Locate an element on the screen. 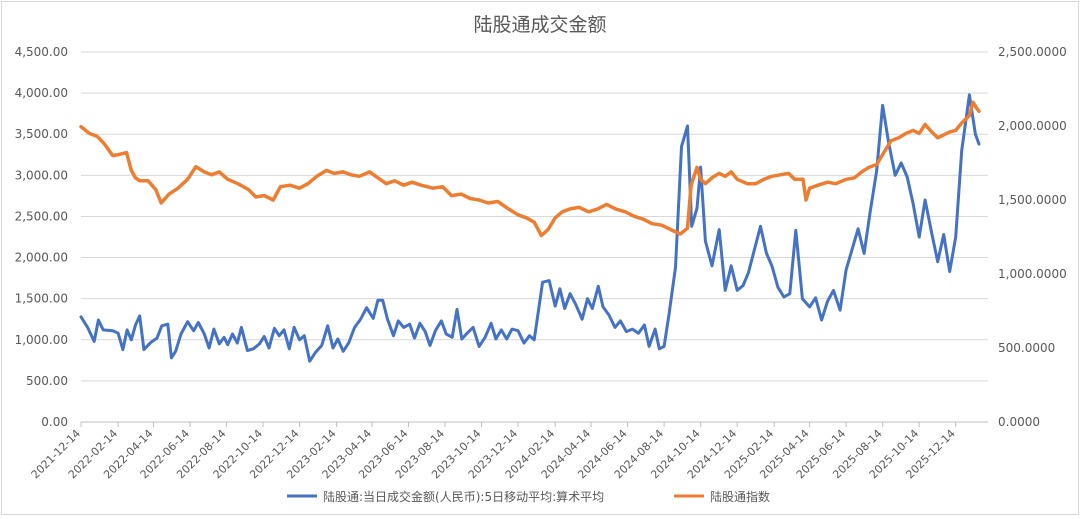 Image resolution: width=1080 pixels, height=519 pixels. y-left-tick-label: 2,500.00 is located at coordinates (41, 216).